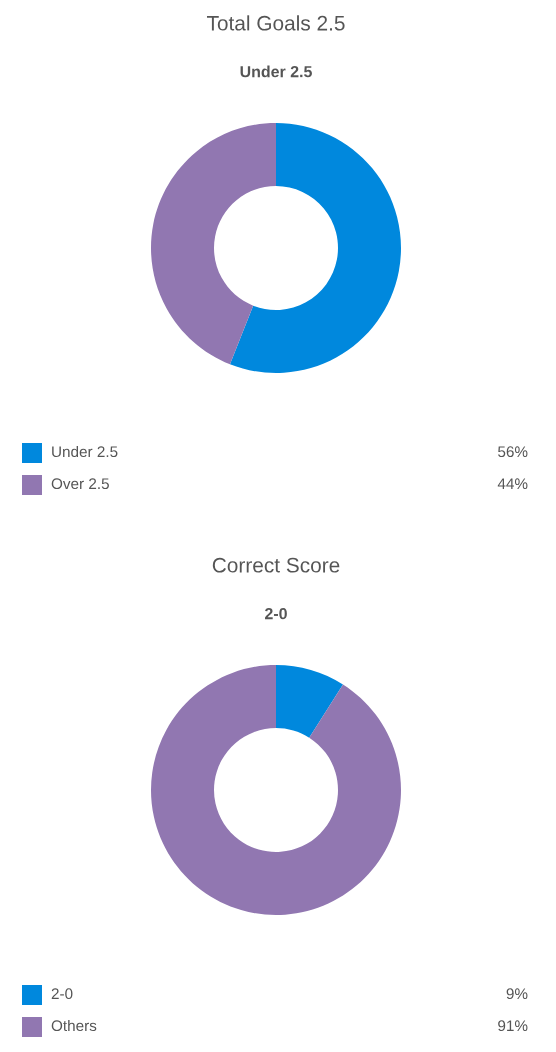 The image size is (556, 1052). Describe the element at coordinates (517, 994) in the screenshot. I see `data-label: 9%` at that location.